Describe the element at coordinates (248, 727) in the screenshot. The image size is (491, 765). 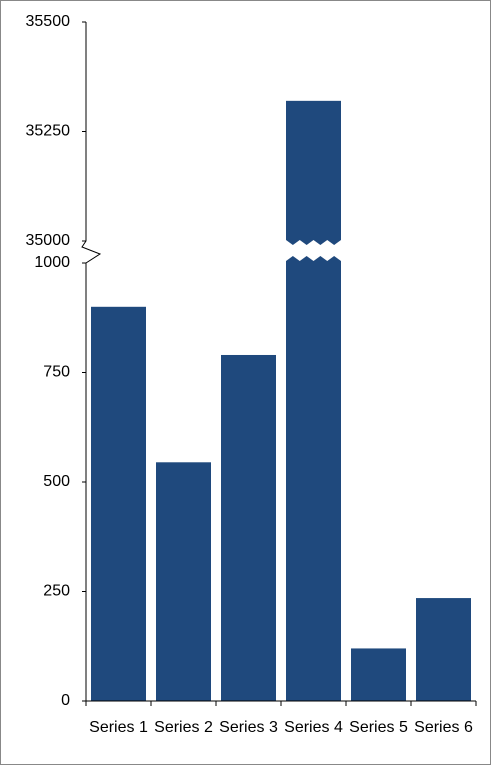
I see `x-tick-label: Series 3` at that location.